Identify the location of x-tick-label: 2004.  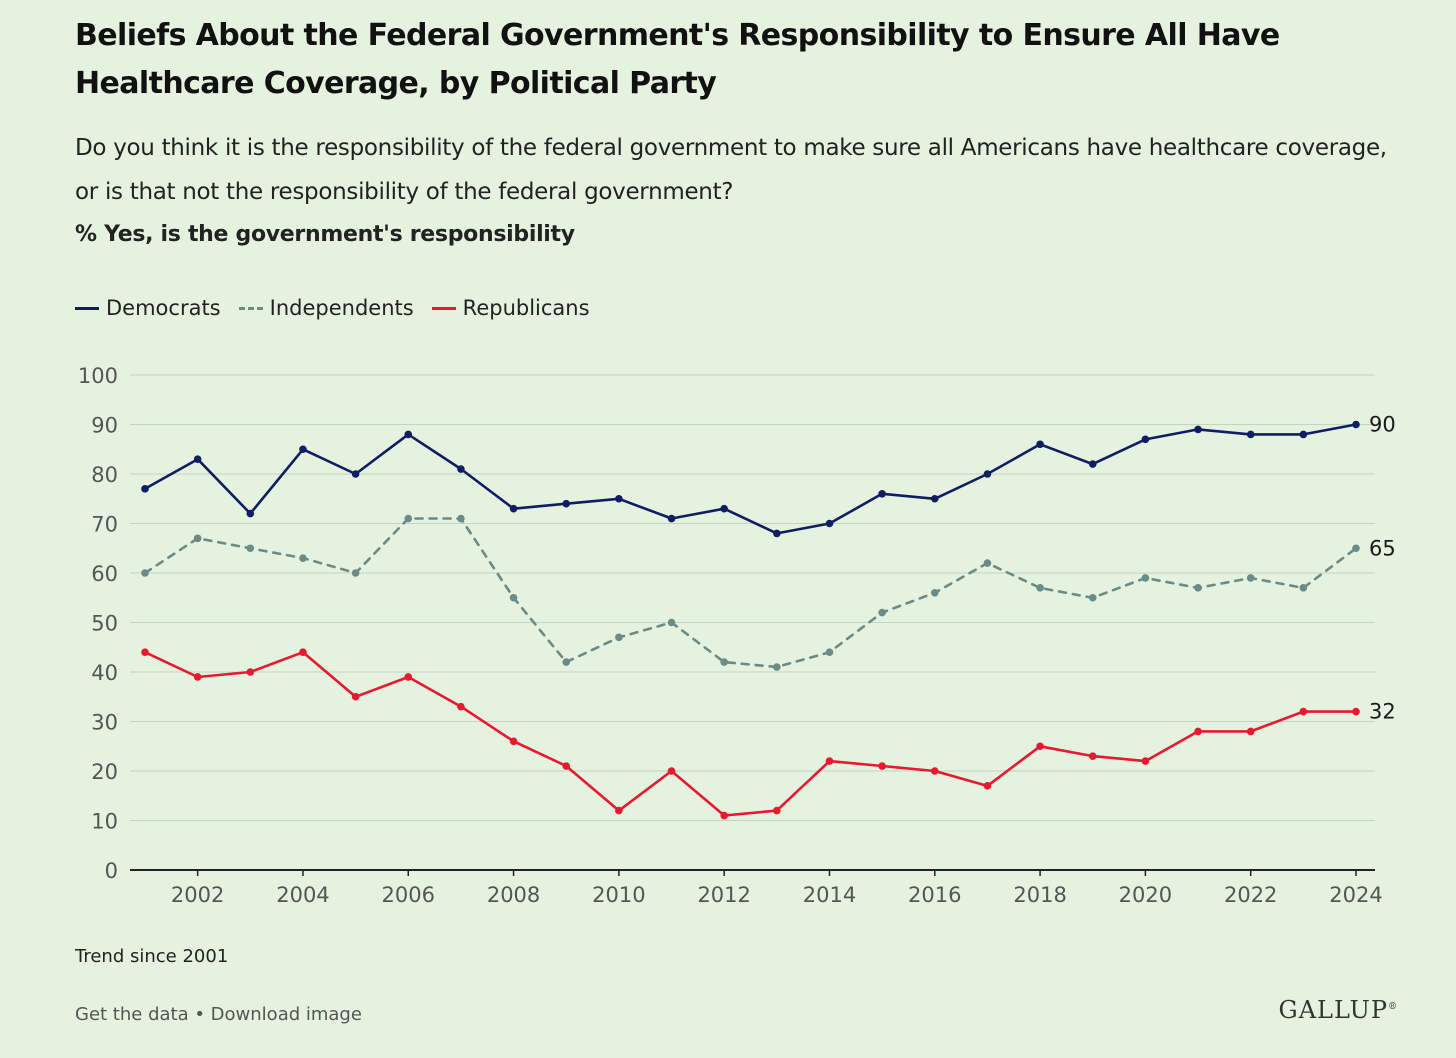
(302, 895).